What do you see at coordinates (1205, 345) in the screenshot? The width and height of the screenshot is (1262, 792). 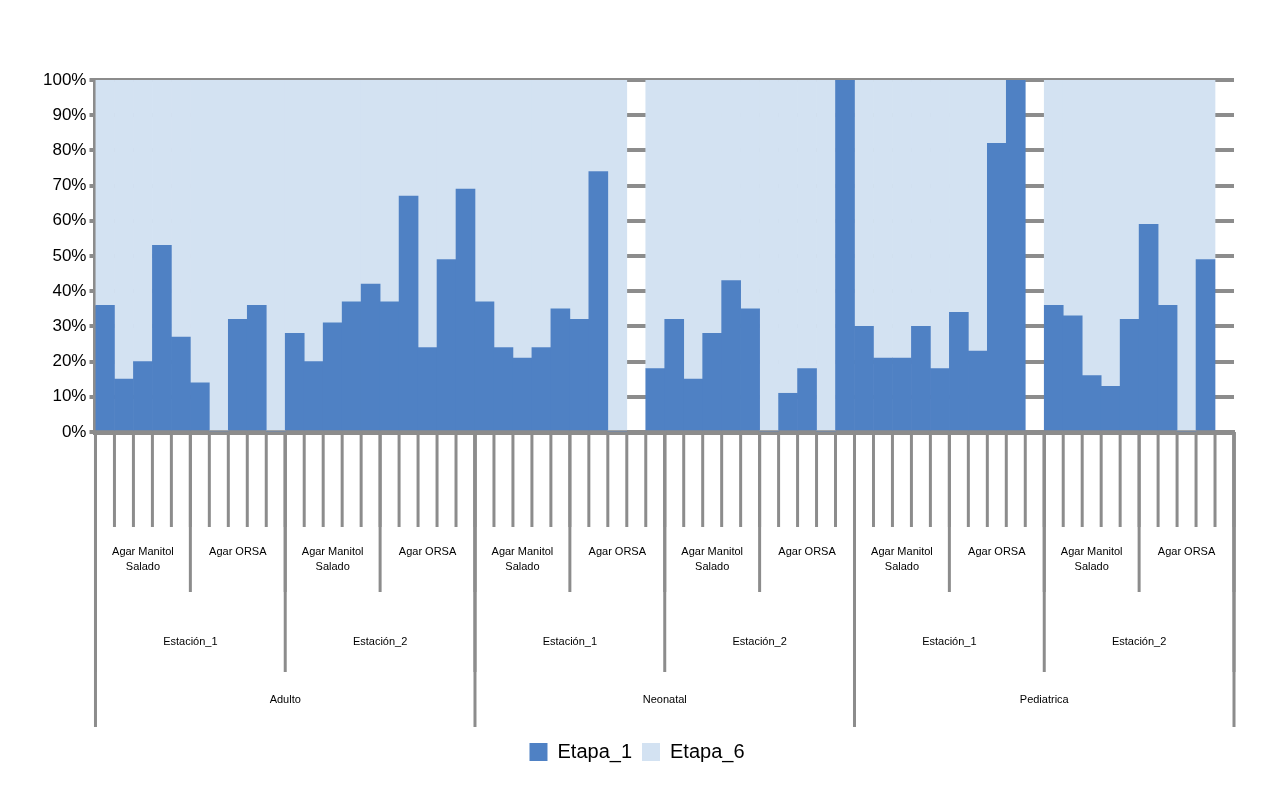 I see `bar` at bounding box center [1205, 345].